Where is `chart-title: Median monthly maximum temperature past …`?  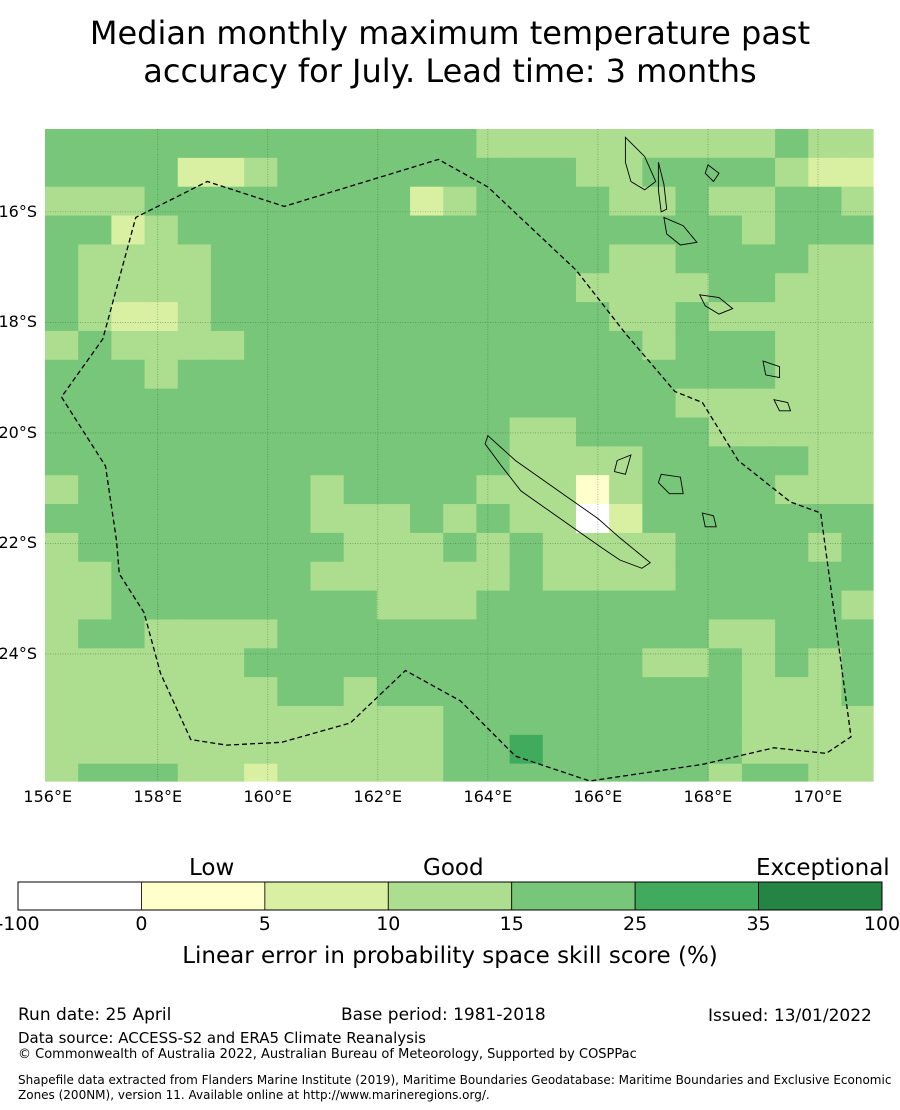
chart-title: Median monthly maximum temperature past … is located at coordinates (450, 52).